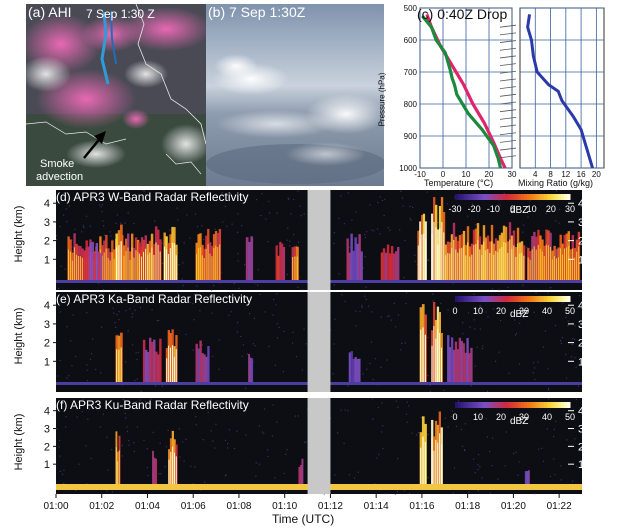 This screenshot has height=529, width=624. Describe the element at coordinates (57, 164) in the screenshot. I see `smoke-annotation-line1: Smoke` at that location.